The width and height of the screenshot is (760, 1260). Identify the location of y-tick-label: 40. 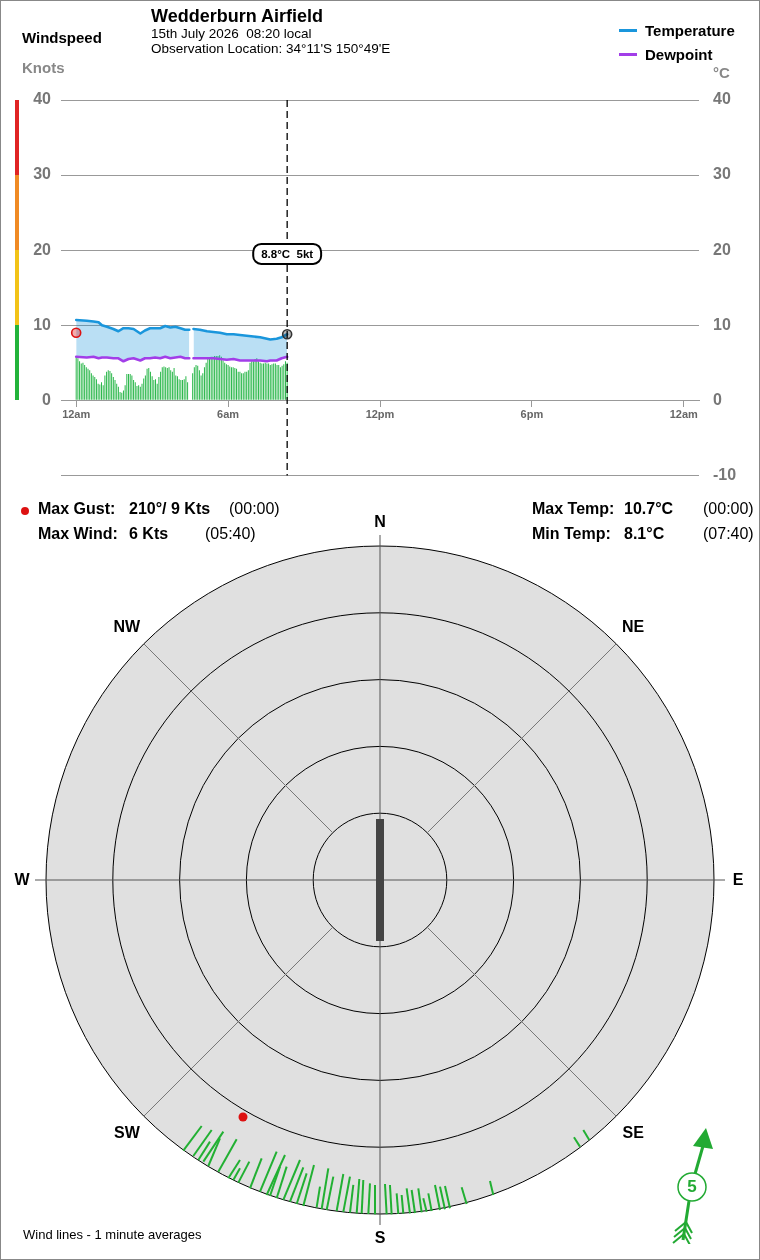
(42, 99).